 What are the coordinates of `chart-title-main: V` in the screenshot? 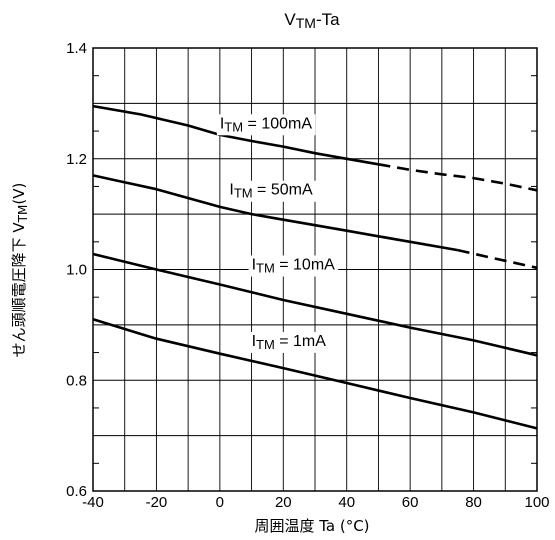 It's located at (290, 19).